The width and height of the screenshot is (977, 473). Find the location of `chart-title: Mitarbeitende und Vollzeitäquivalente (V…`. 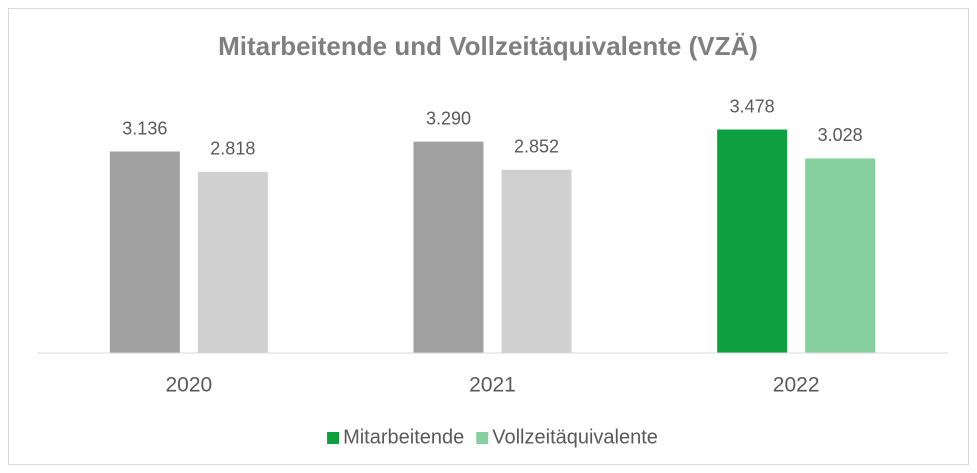

chart-title: Mitarbeitende und Vollzeitäquivalente (V… is located at coordinates (488, 46).